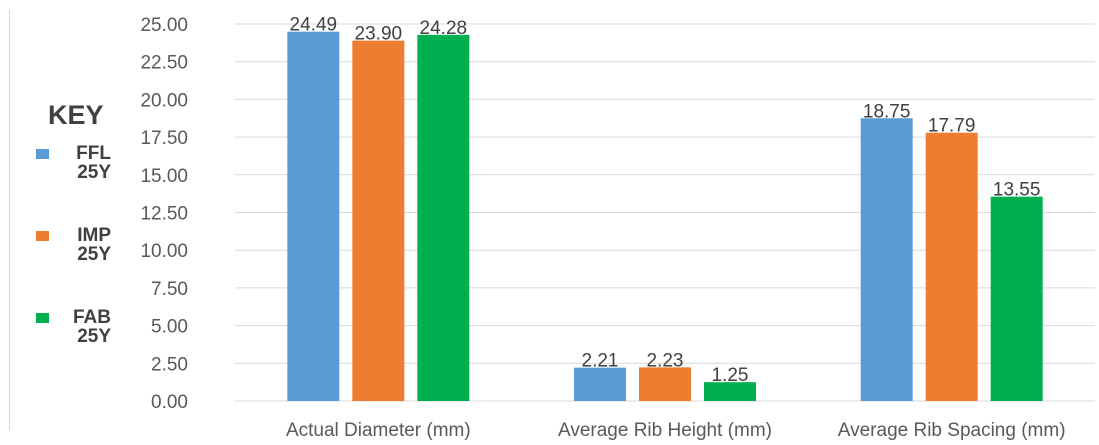 This screenshot has height=445, width=1099. What do you see at coordinates (665, 430) in the screenshot?
I see `x-category-label: Average Rib Height (mm)` at bounding box center [665, 430].